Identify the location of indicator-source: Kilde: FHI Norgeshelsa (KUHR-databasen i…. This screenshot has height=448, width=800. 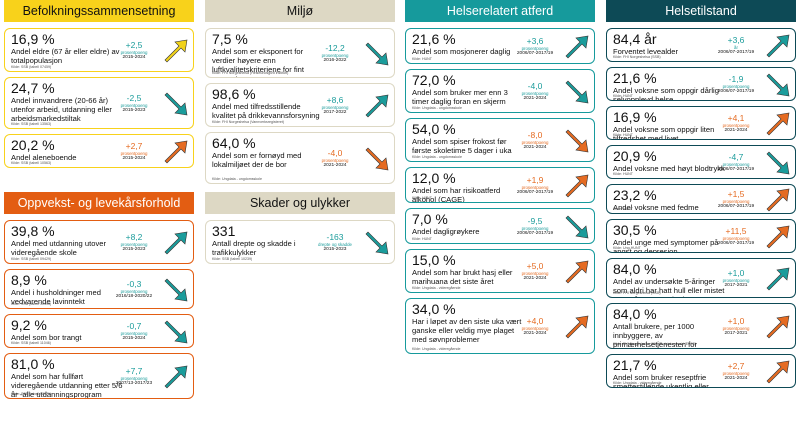
(655, 344).